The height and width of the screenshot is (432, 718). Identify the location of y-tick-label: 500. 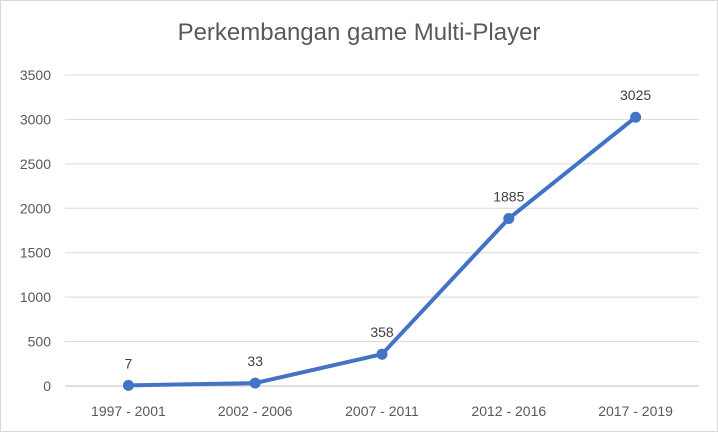
(40, 342).